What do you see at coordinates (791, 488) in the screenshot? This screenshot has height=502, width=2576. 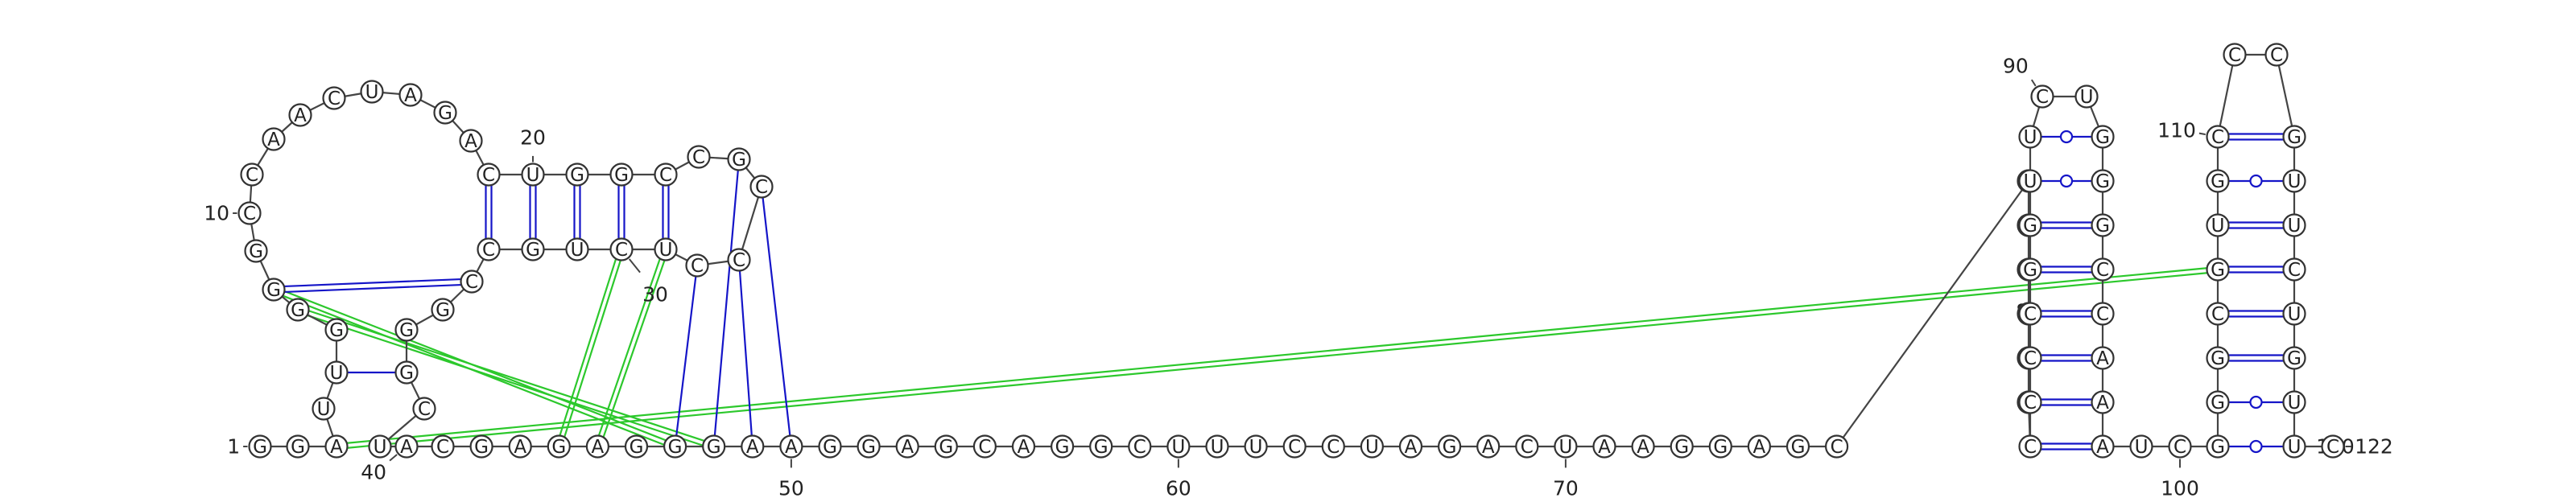 I see `position-label: 50` at bounding box center [791, 488].